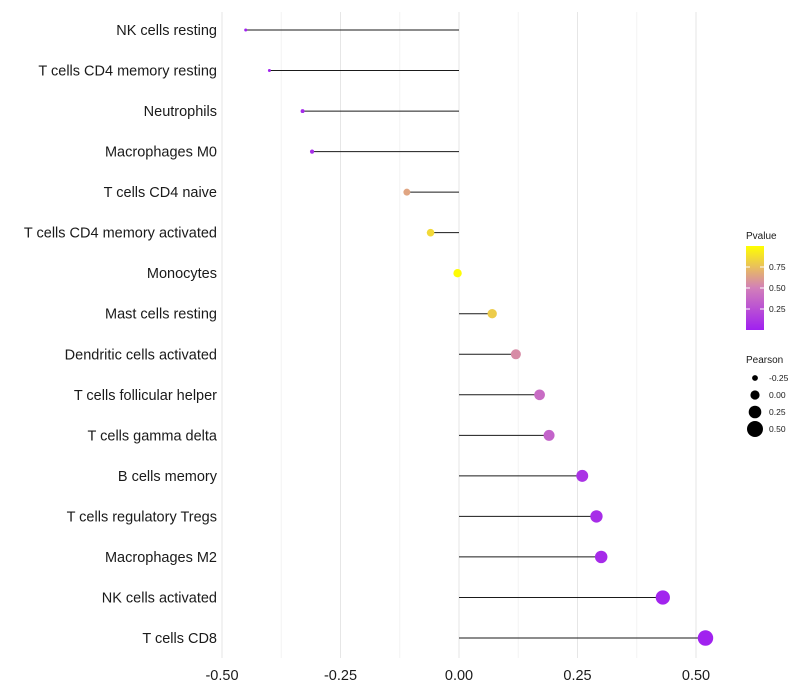 The width and height of the screenshot is (800, 700). What do you see at coordinates (577, 676) in the screenshot?
I see `x-tick-label-3: 0.25` at bounding box center [577, 676].